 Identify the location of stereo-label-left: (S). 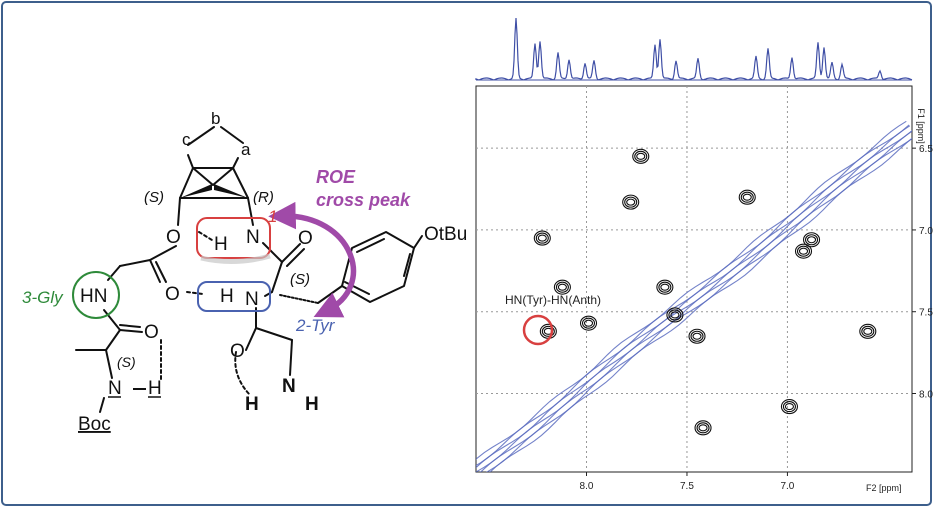
(154, 197).